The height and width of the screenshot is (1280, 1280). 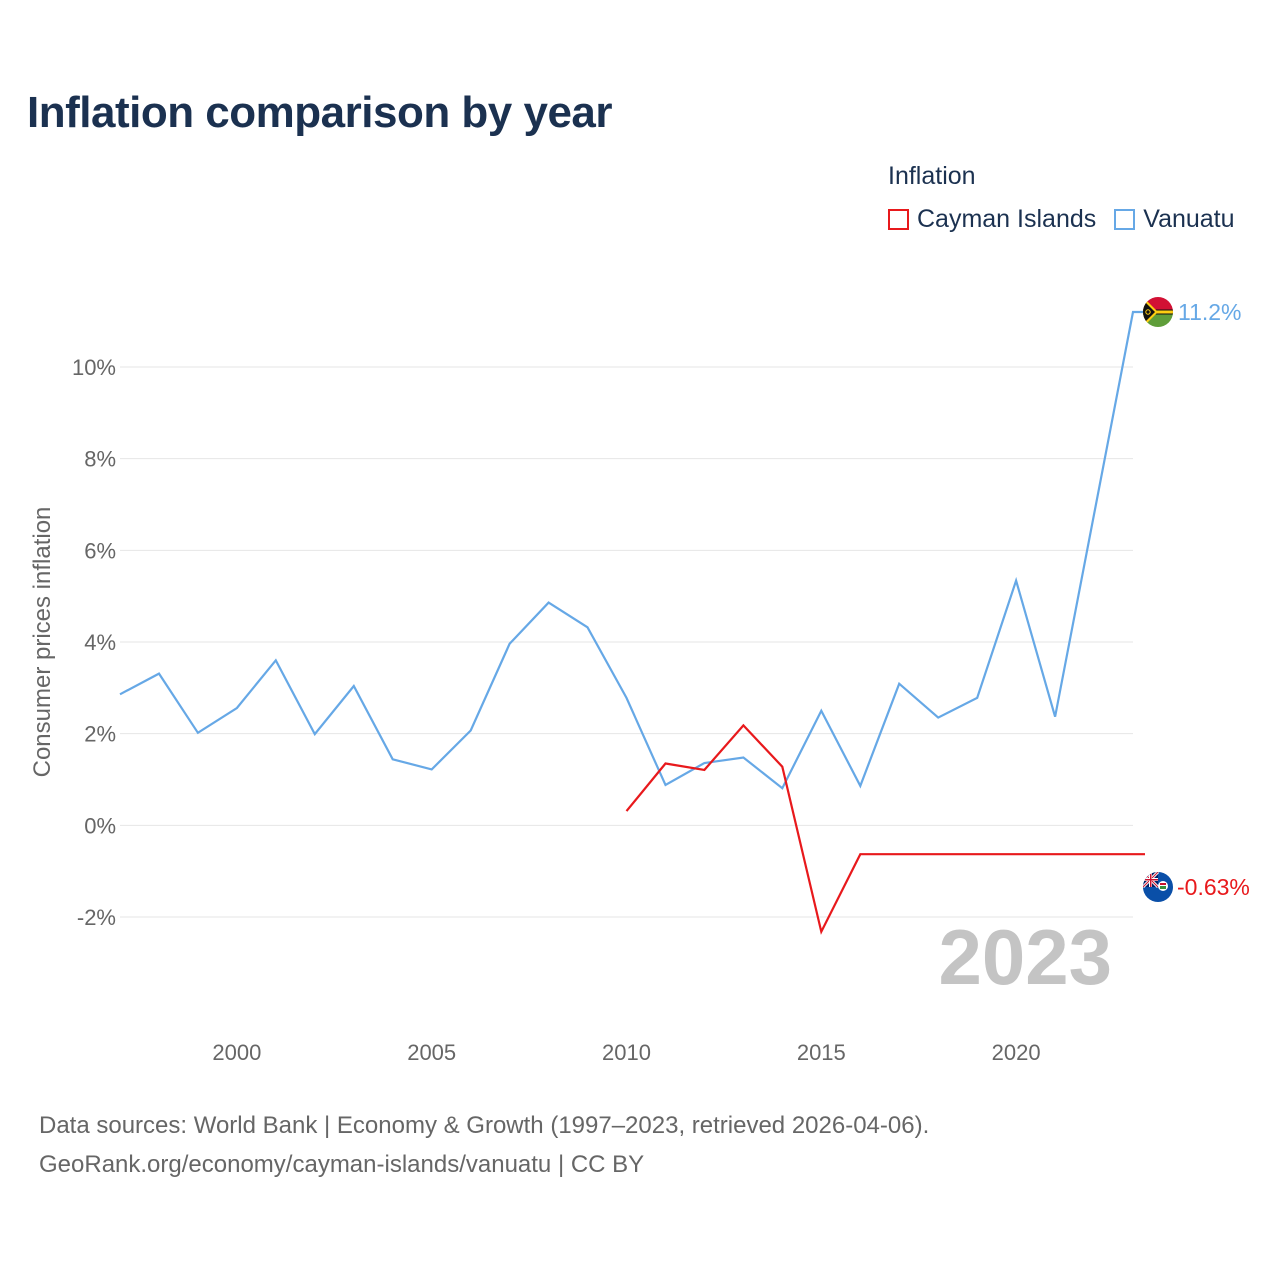 I want to click on legend-item-cayman-islands: Cayman Islands, so click(x=992, y=219).